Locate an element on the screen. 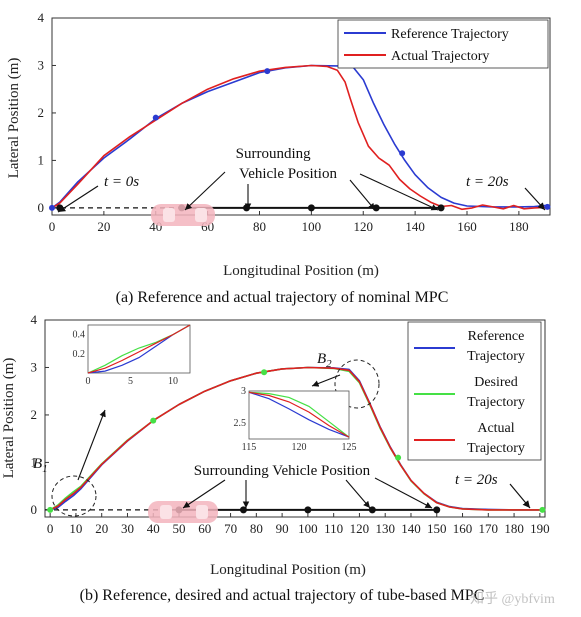  inset-b2: 115 120 125 2.5 3 is located at coordinates (295, 419).